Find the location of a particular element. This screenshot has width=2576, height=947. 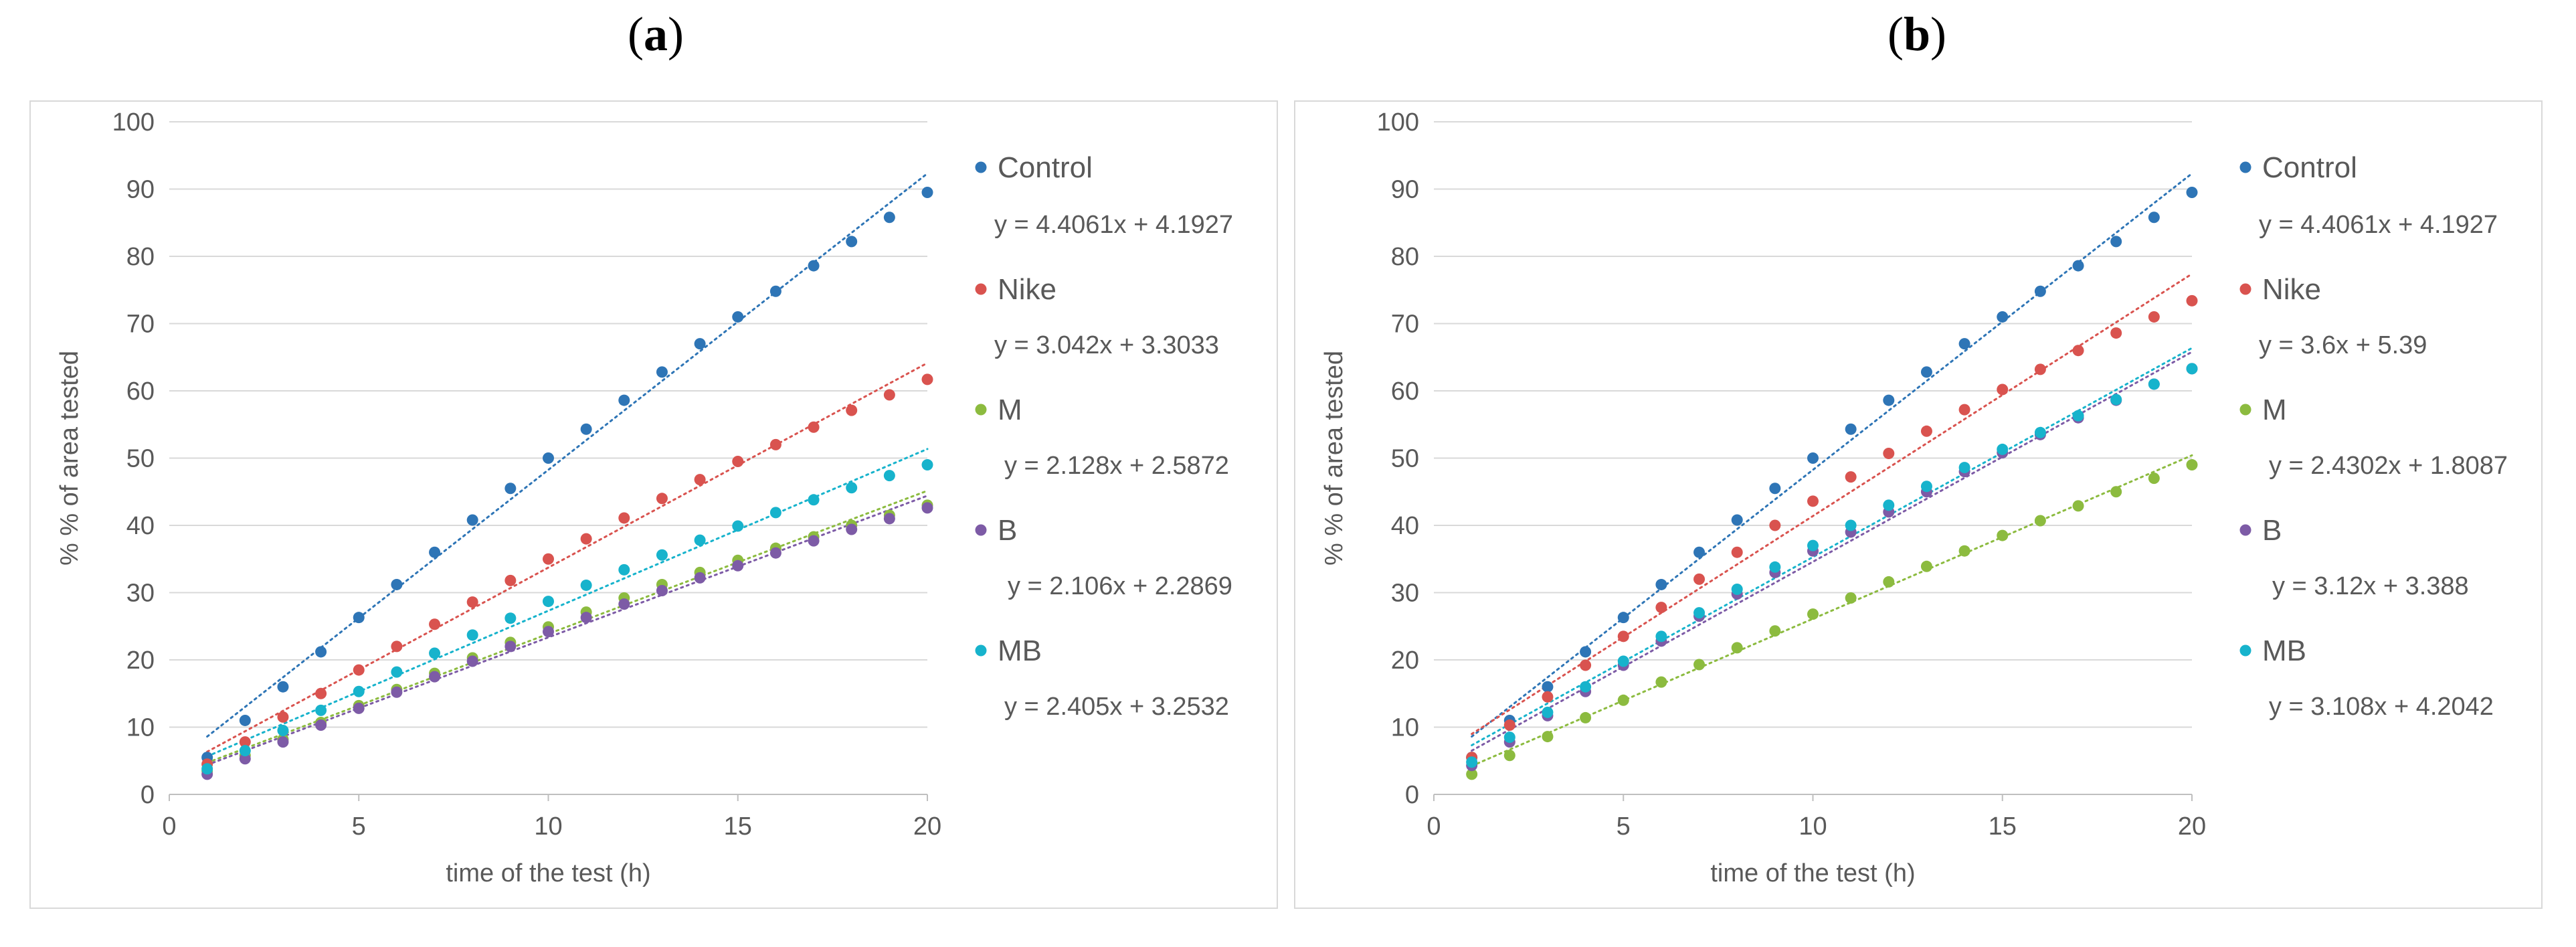

legend-marker-b is located at coordinates (2245, 530).